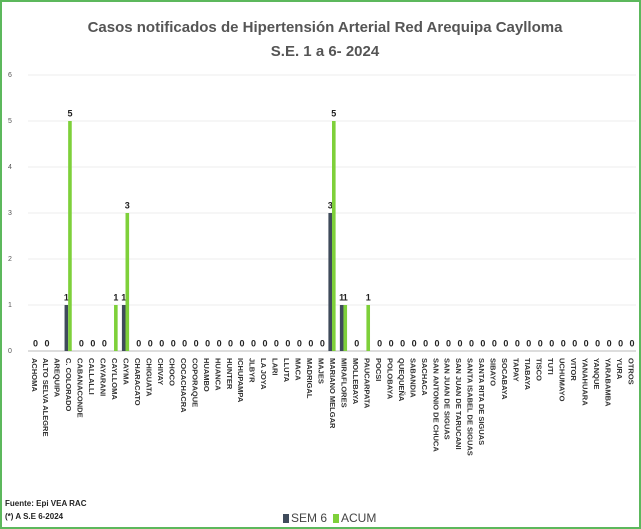  Describe the element at coordinates (103, 377) in the screenshot. I see `x-tick-label: CAYARANI` at that location.